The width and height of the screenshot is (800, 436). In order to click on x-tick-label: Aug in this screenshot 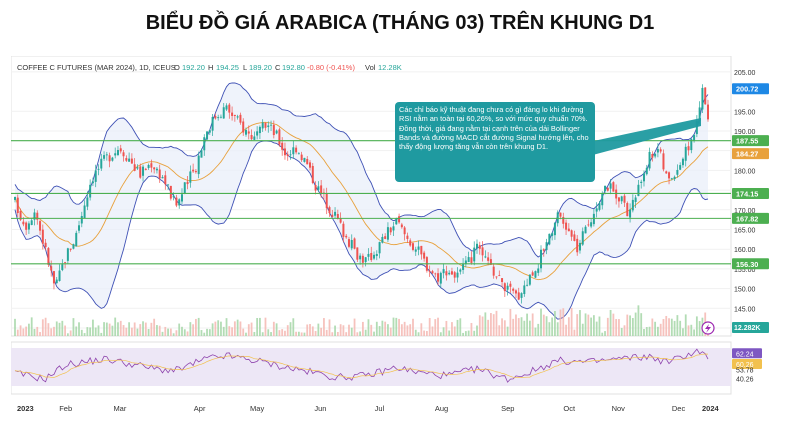, I will do `click(441, 408)`.